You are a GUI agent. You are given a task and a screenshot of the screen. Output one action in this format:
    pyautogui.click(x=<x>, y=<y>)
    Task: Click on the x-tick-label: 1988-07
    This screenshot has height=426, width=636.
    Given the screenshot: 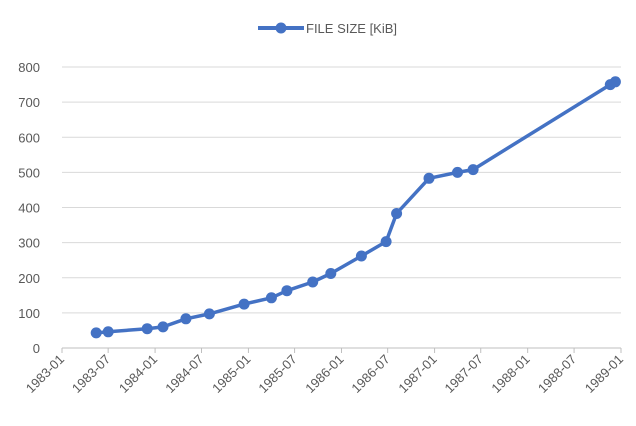 What is the action you would take?
    pyautogui.click(x=557, y=374)
    